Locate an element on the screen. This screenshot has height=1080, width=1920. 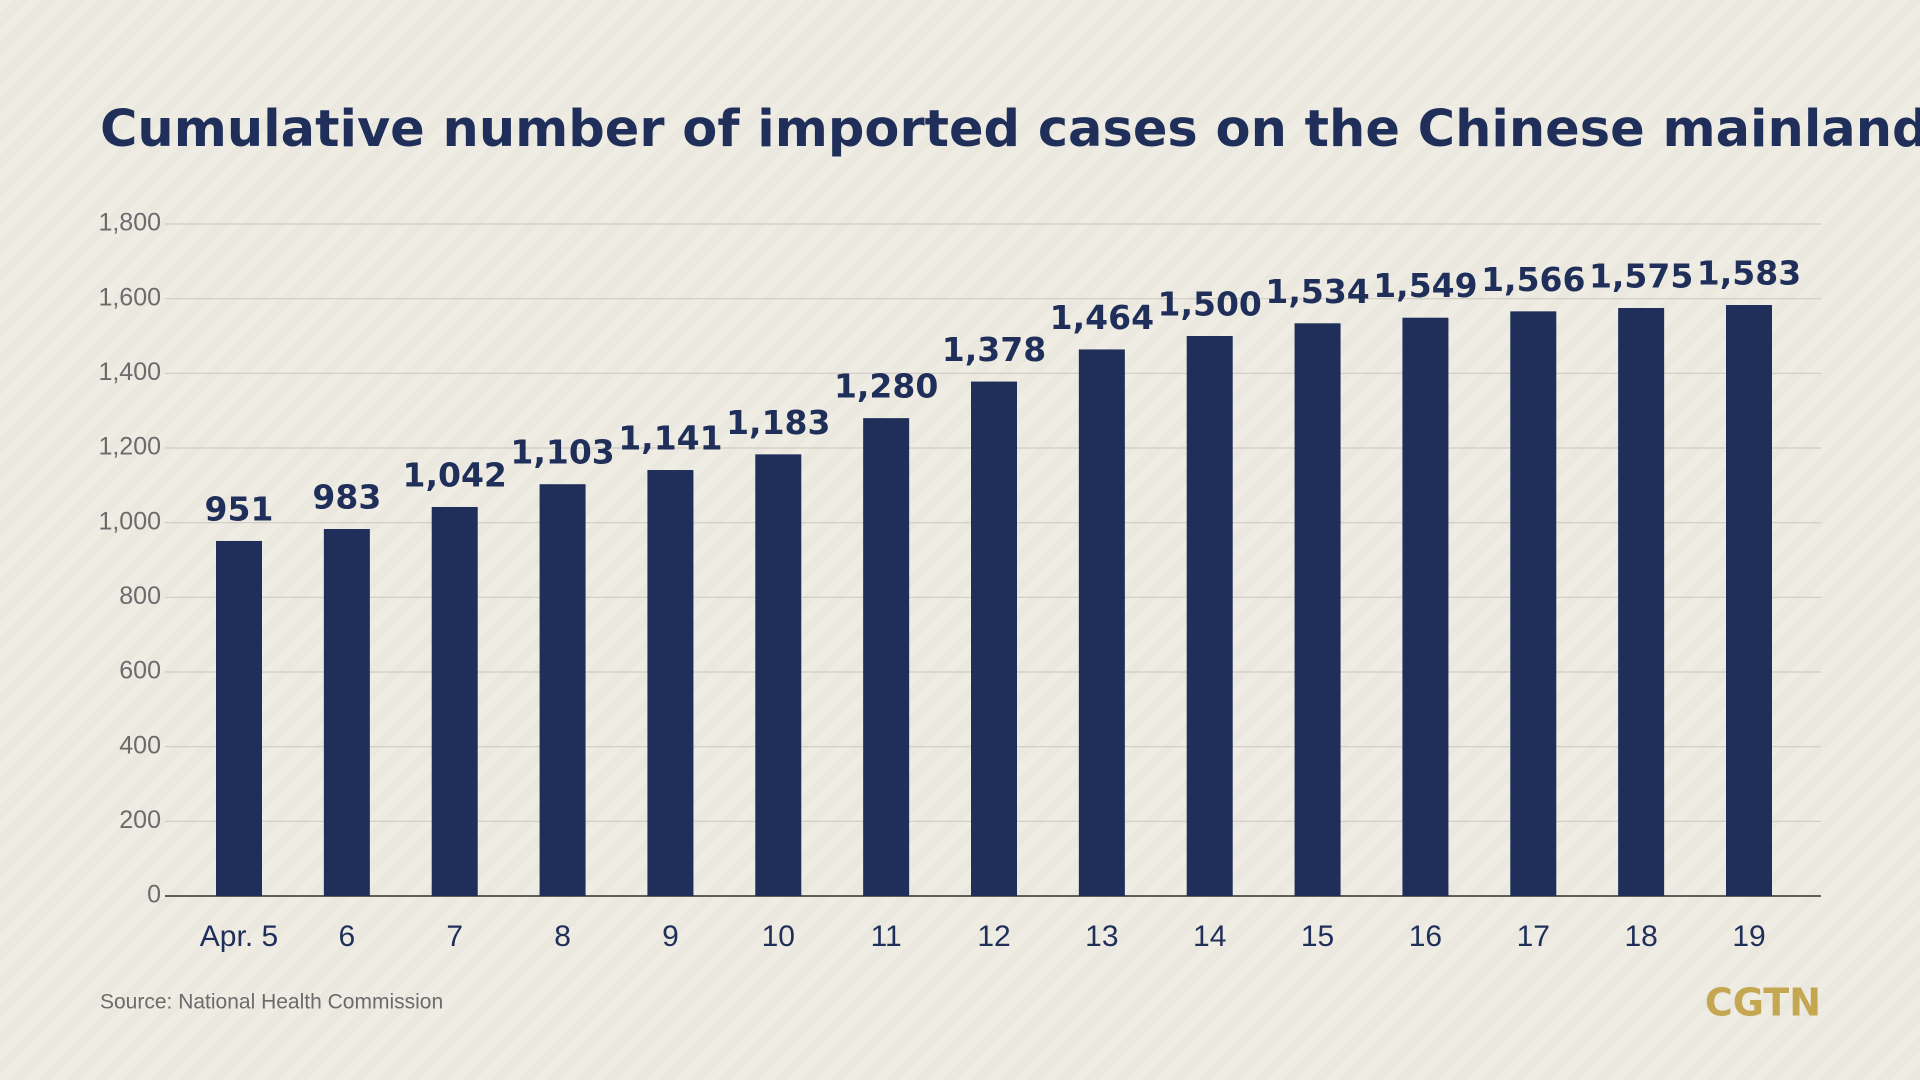
x-tick-label: Apr. 5 is located at coordinates (239, 936).